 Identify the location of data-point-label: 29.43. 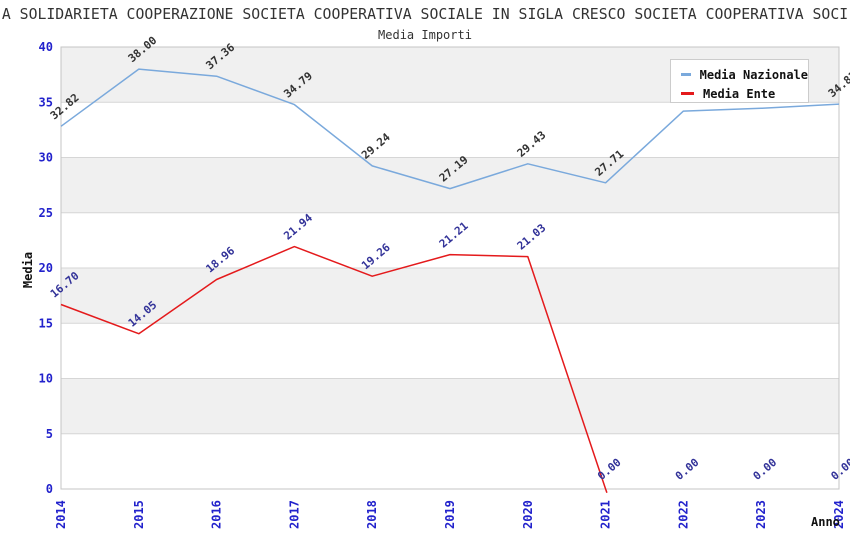
(532, 143).